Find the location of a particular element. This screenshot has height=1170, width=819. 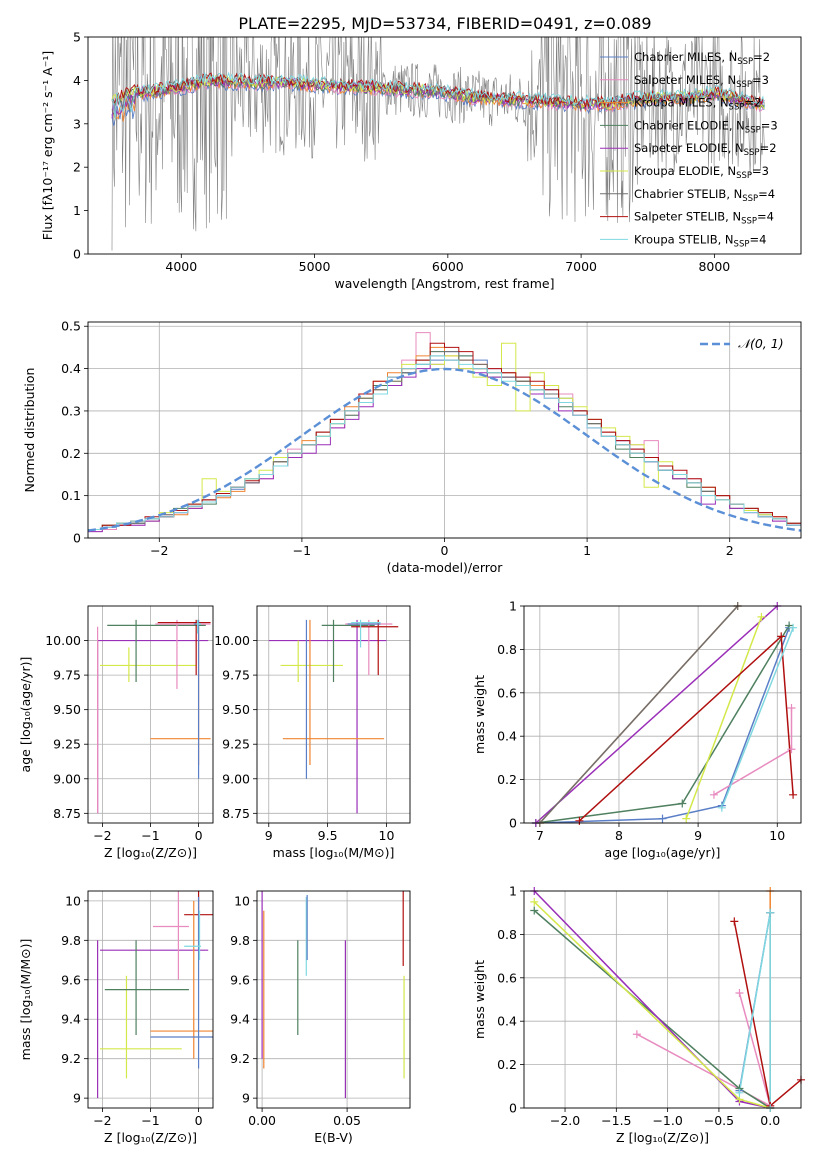

y-tick-label: 10 is located at coordinates (242, 900).